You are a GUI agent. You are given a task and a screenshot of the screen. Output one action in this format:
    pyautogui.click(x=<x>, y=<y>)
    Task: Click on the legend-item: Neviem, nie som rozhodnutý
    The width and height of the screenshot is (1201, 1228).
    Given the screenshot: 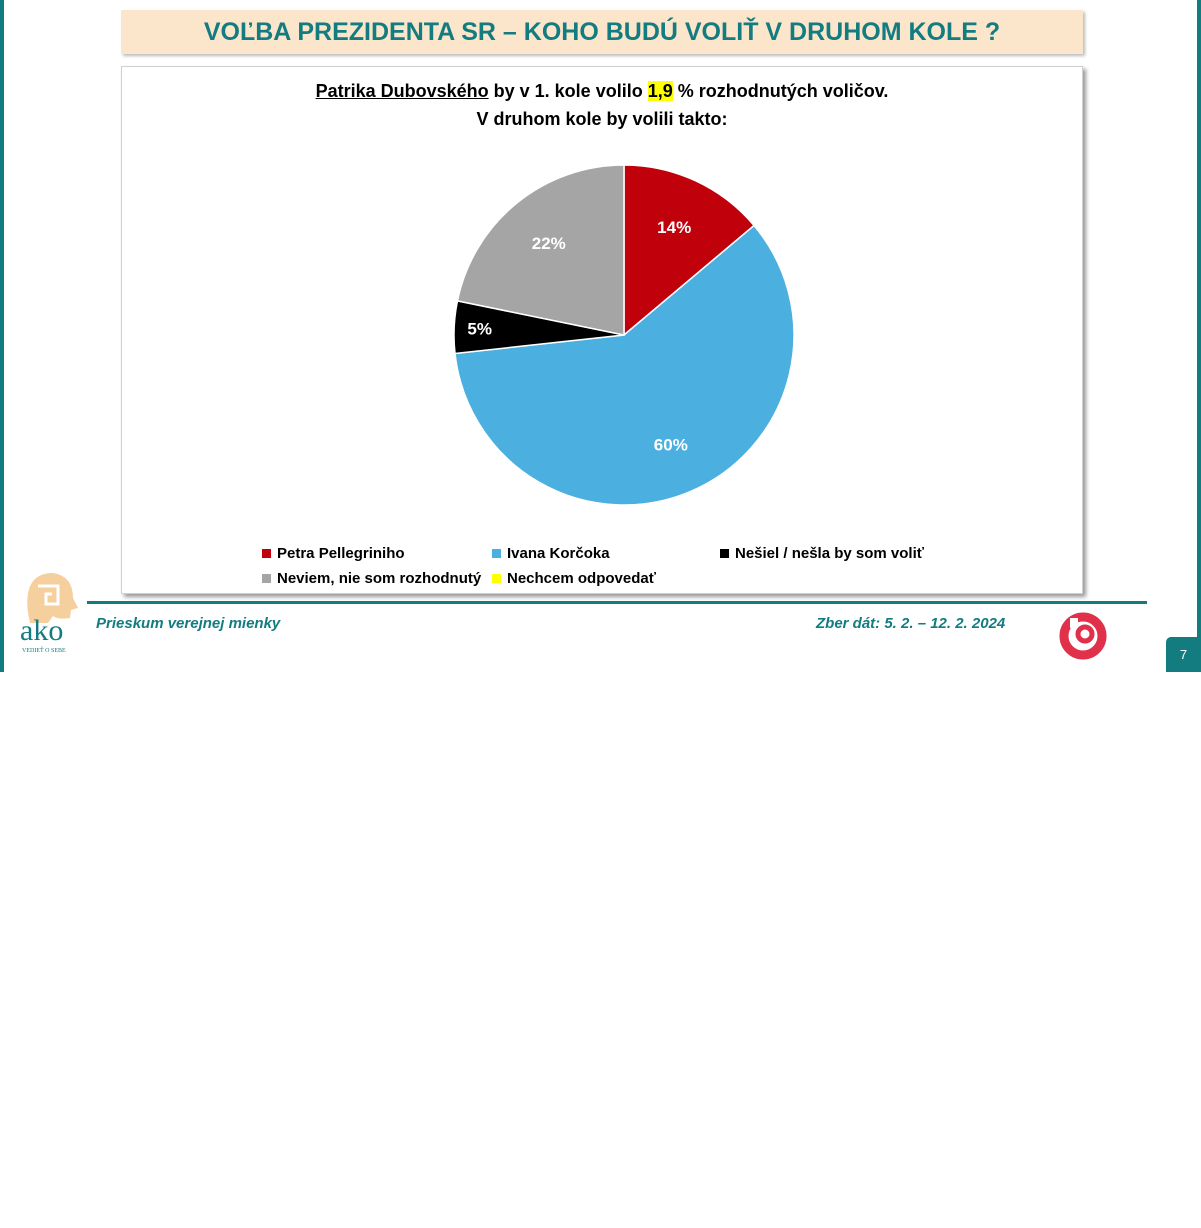 What is the action you would take?
    pyautogui.click(x=371, y=578)
    